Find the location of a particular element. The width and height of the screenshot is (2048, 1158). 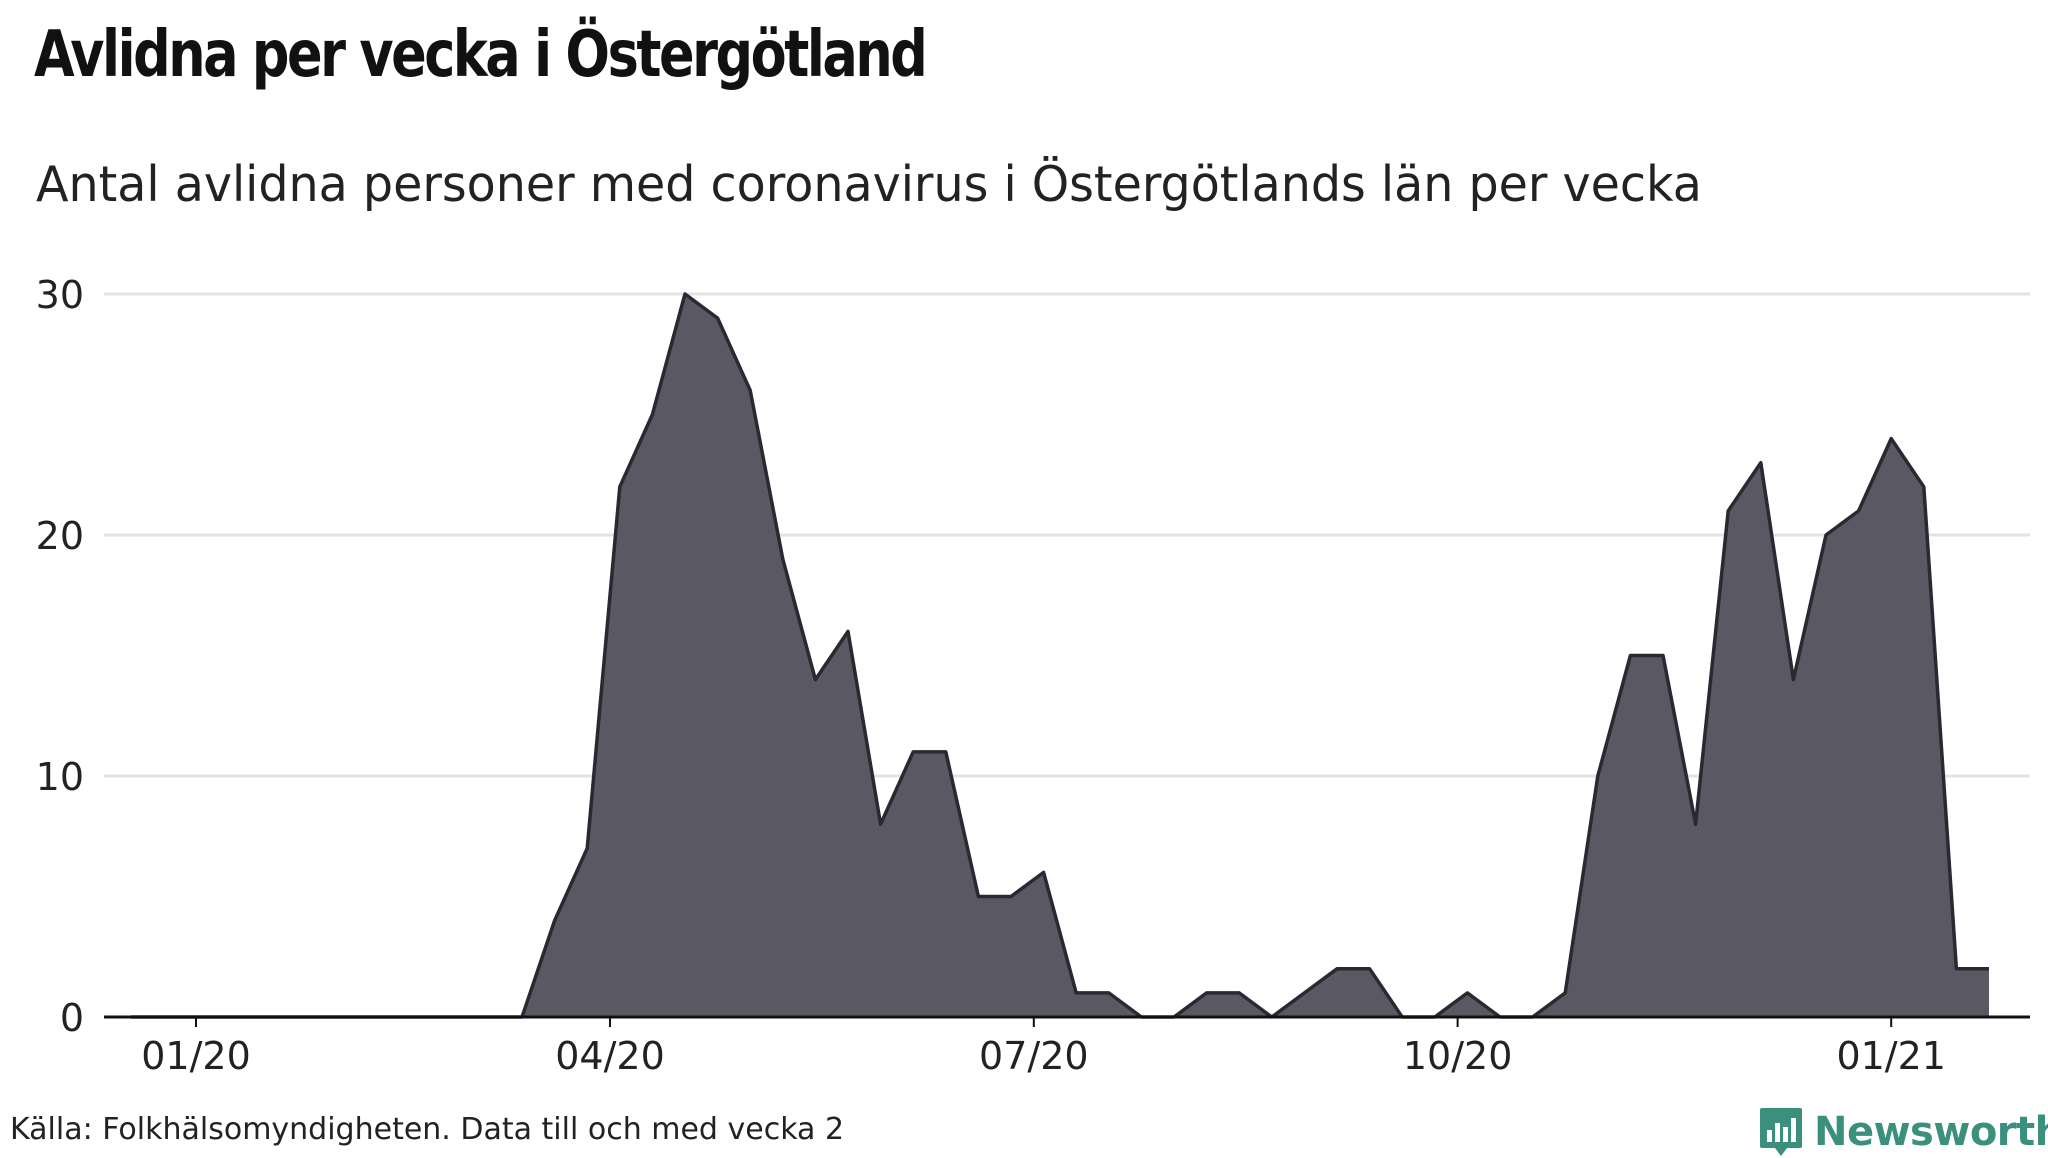

brand-name: Newsworthy is located at coordinates (1931, 1132).